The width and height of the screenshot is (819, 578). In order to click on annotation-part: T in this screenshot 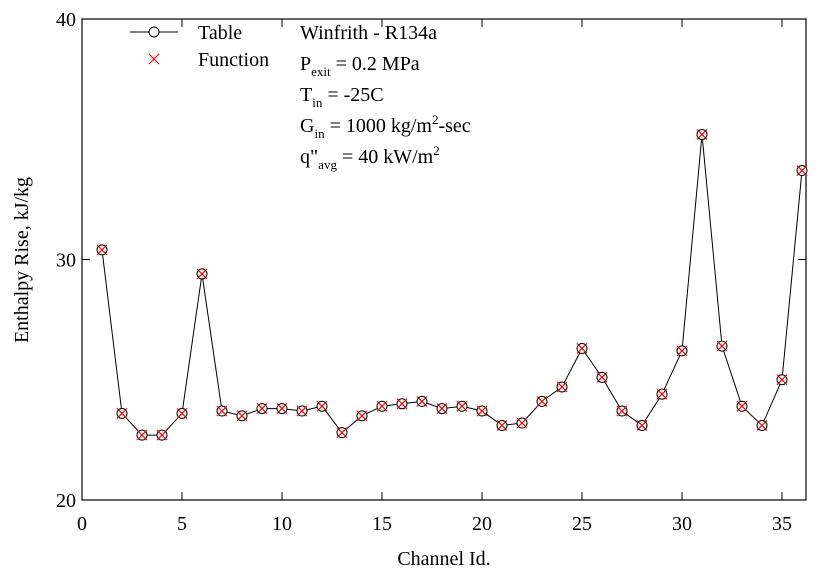, I will do `click(306, 95)`.